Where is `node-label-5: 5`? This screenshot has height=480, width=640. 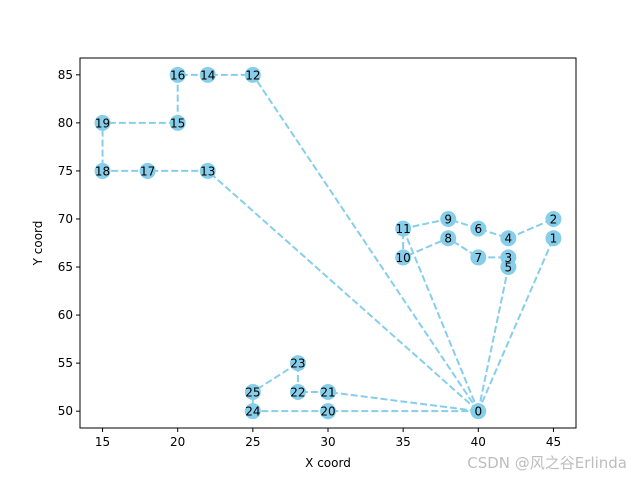
node-label-5: 5 is located at coordinates (509, 268).